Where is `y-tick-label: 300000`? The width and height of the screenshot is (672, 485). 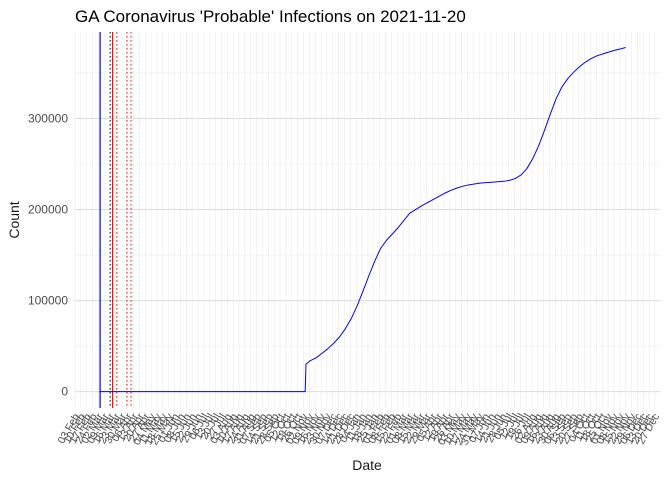 y-tick-label: 300000 is located at coordinates (48, 118).